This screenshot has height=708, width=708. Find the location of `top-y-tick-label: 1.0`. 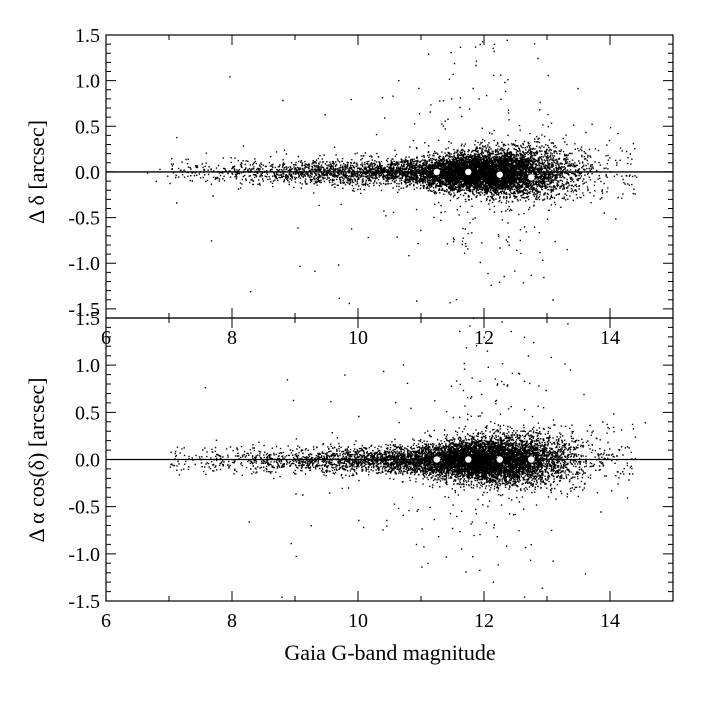

top-y-tick-label: 1.0 is located at coordinates (87, 82).